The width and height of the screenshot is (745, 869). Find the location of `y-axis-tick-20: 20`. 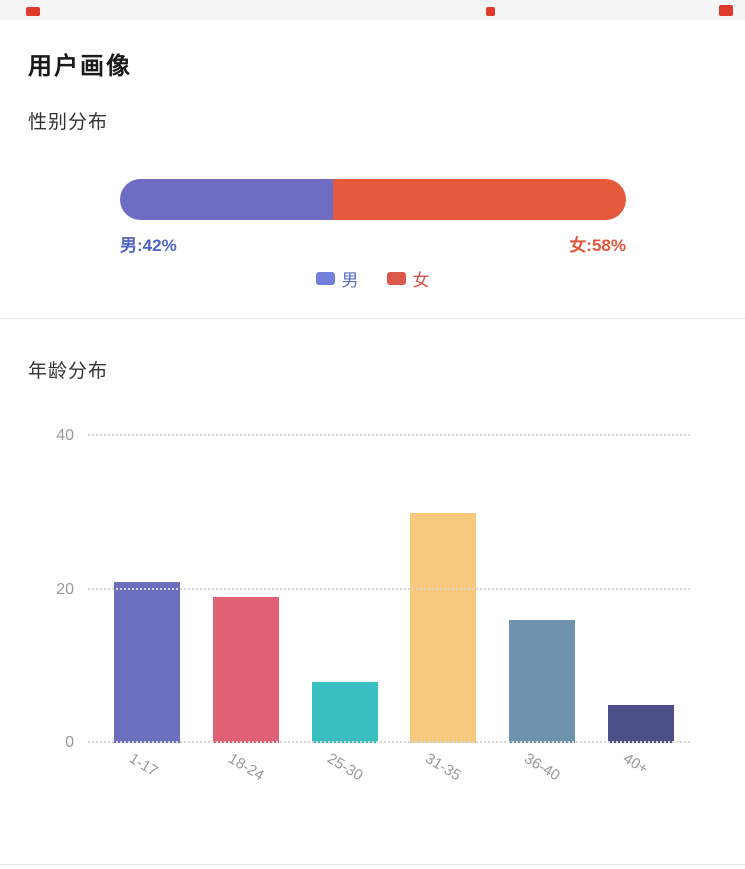

y-axis-tick-20: 20 is located at coordinates (65, 589).